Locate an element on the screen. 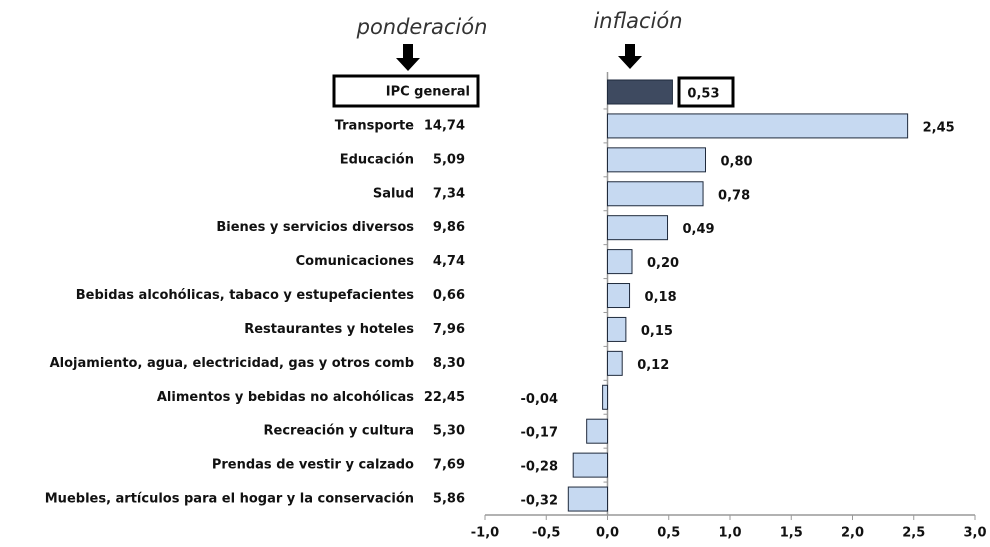 The width and height of the screenshot is (990, 547). x-tick-label: 3,0 is located at coordinates (974, 533).